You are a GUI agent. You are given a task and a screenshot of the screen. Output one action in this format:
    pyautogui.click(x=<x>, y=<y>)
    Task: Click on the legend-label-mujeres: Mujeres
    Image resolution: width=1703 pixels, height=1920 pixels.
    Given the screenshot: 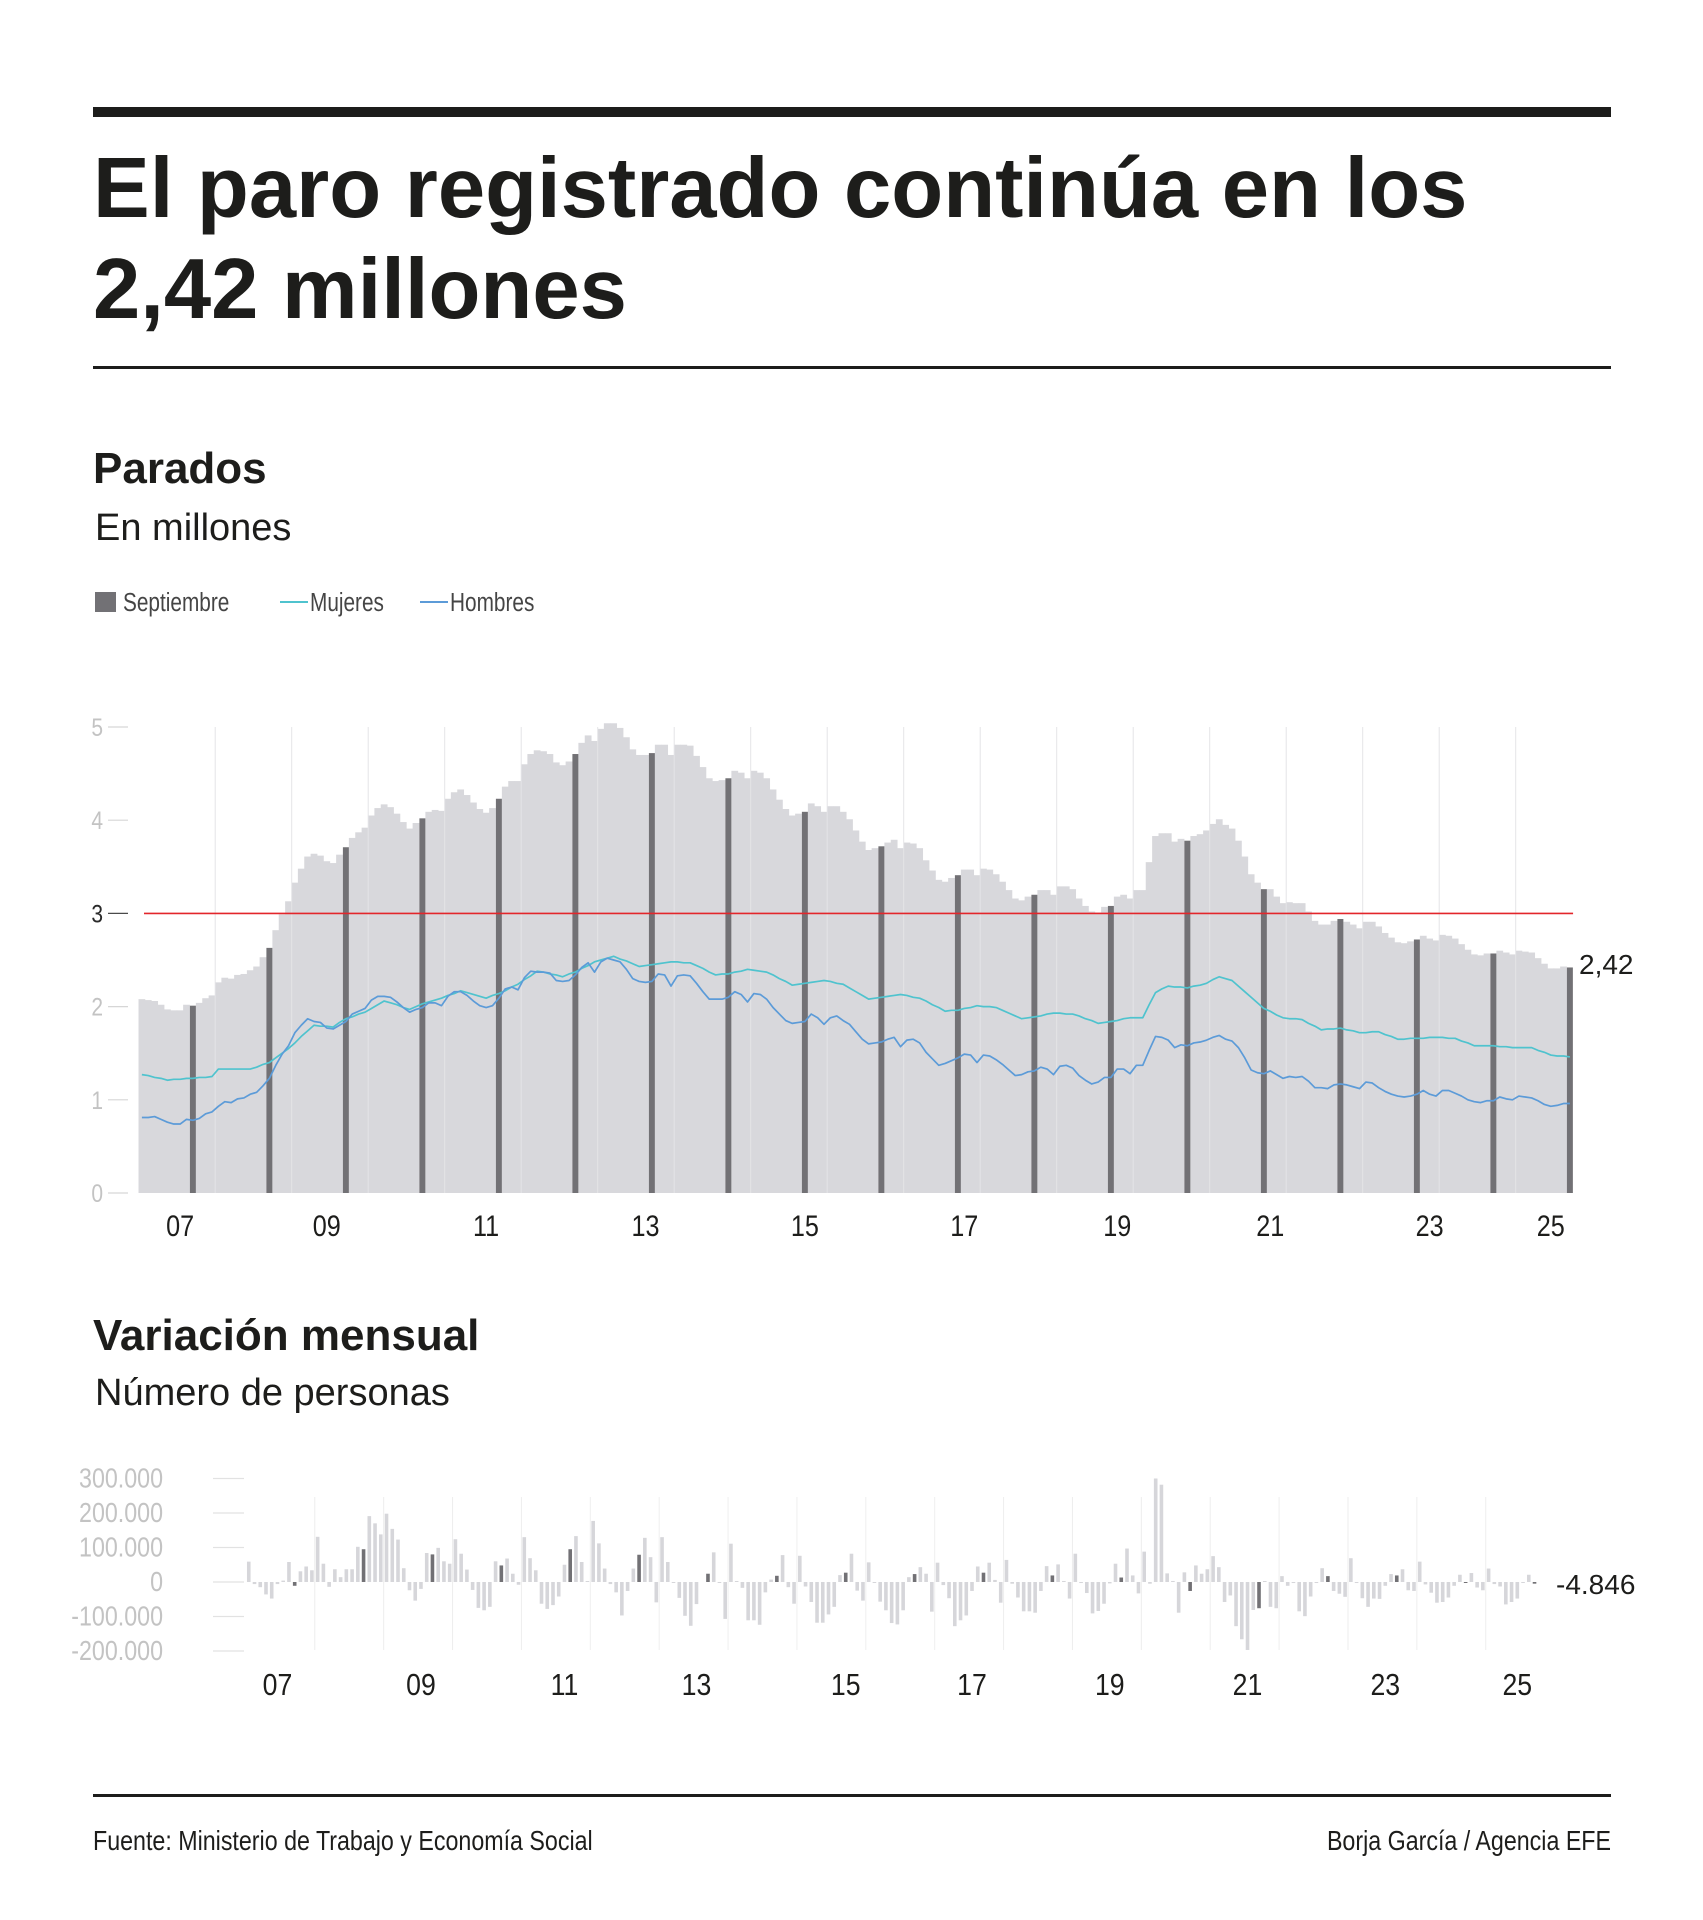 What is the action you would take?
    pyautogui.click(x=347, y=602)
    